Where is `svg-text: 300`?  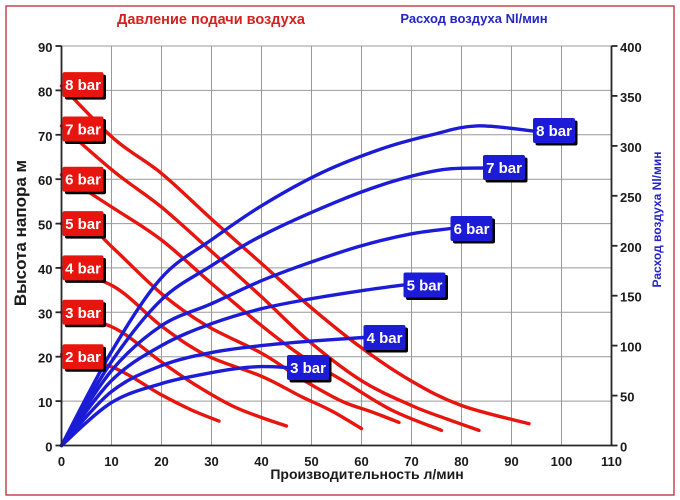 svg-text: 300 is located at coordinates (631, 147).